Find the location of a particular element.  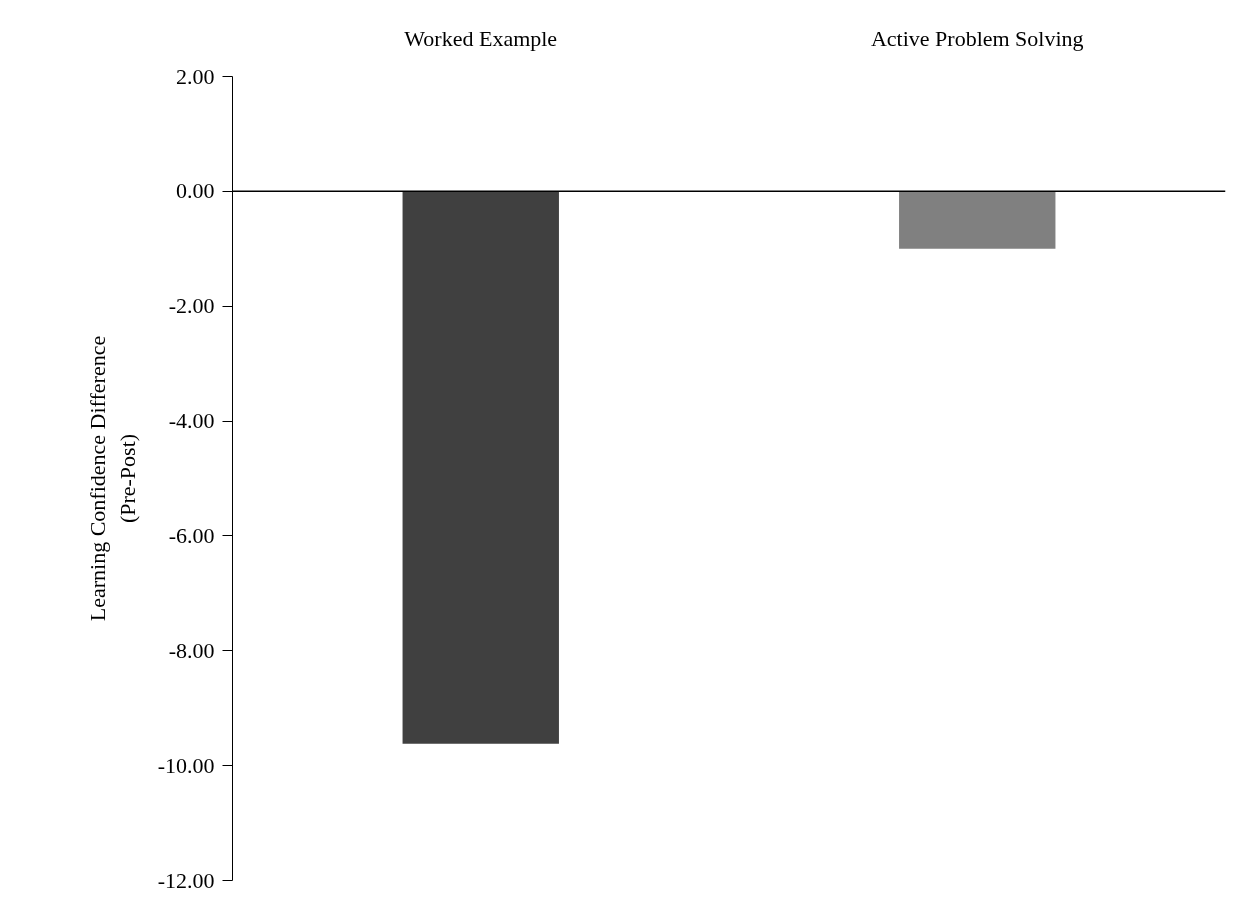

y-tick-label: 0.00 is located at coordinates (195, 191).